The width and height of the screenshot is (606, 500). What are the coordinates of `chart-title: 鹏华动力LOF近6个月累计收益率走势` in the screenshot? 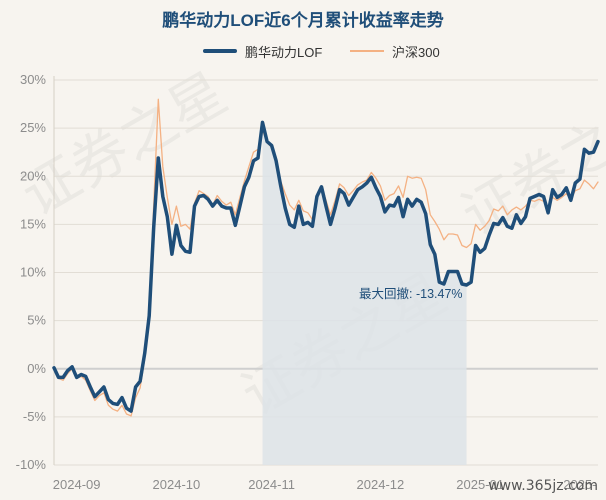 It's located at (303, 20).